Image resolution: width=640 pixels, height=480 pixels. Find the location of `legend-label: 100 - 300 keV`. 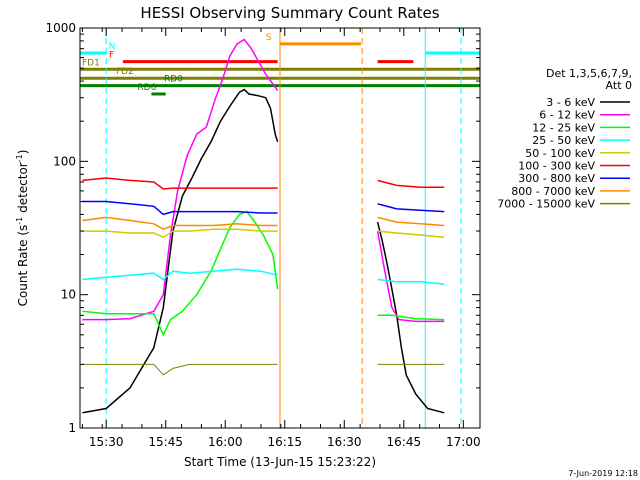

legend-label: 100 - 300 keV is located at coordinates (556, 166).